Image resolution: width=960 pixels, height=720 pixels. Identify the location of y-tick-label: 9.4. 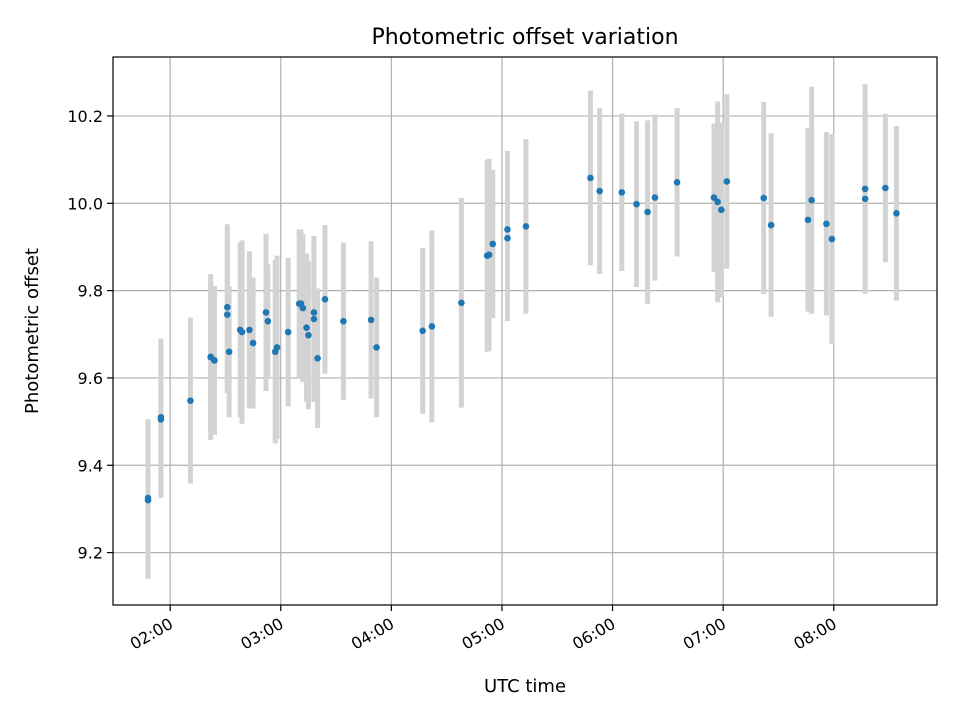
(90, 465).